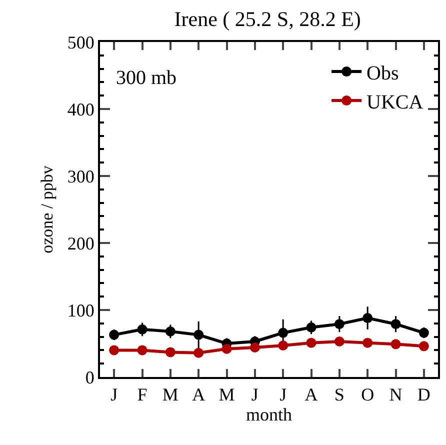 The width and height of the screenshot is (446, 445). Describe the element at coordinates (142, 394) in the screenshot. I see `x-tick-label: F` at that location.